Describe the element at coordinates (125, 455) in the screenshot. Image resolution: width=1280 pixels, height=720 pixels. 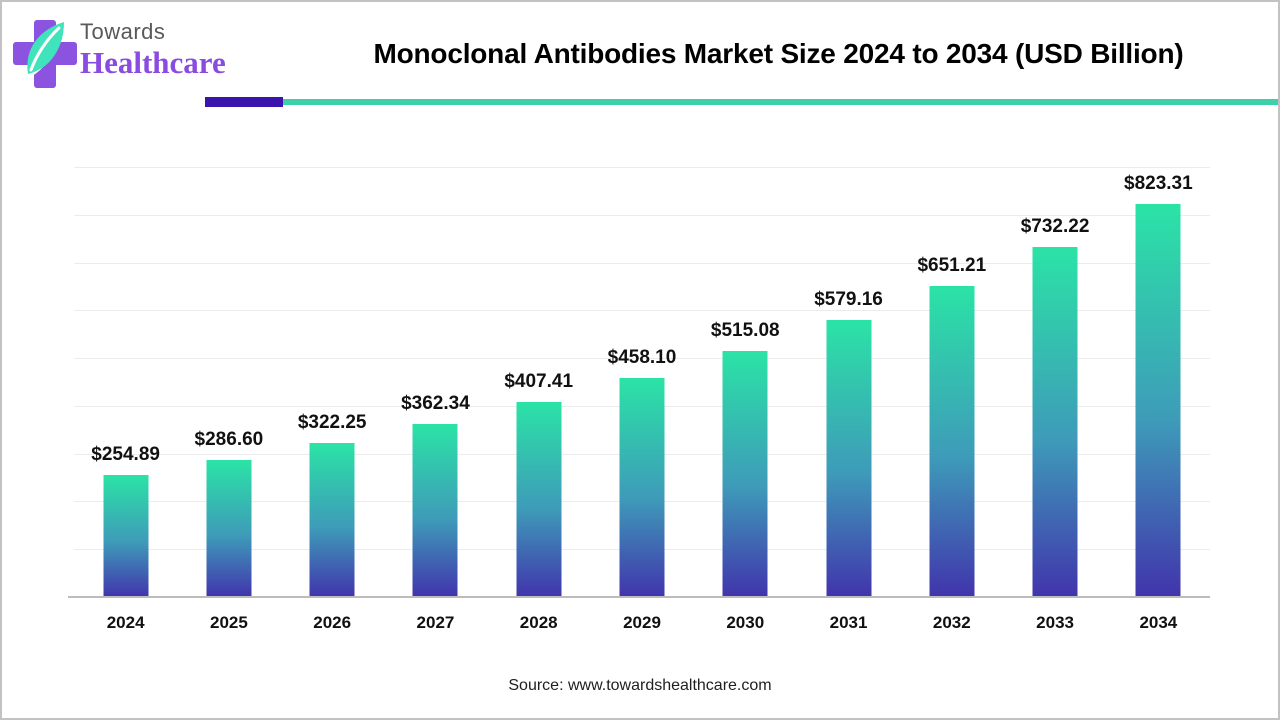
I see `bar-value-label-2024: $254.89` at that location.